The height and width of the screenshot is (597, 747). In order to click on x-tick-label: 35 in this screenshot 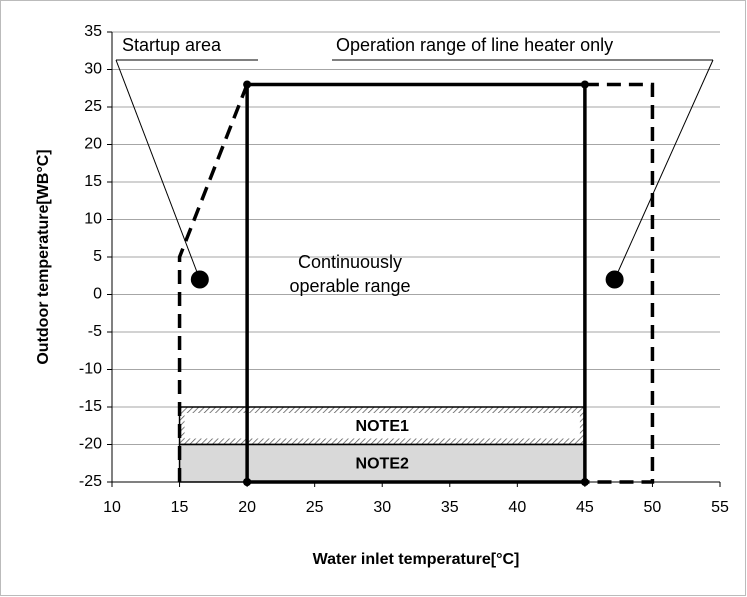, I will do `click(450, 507)`.